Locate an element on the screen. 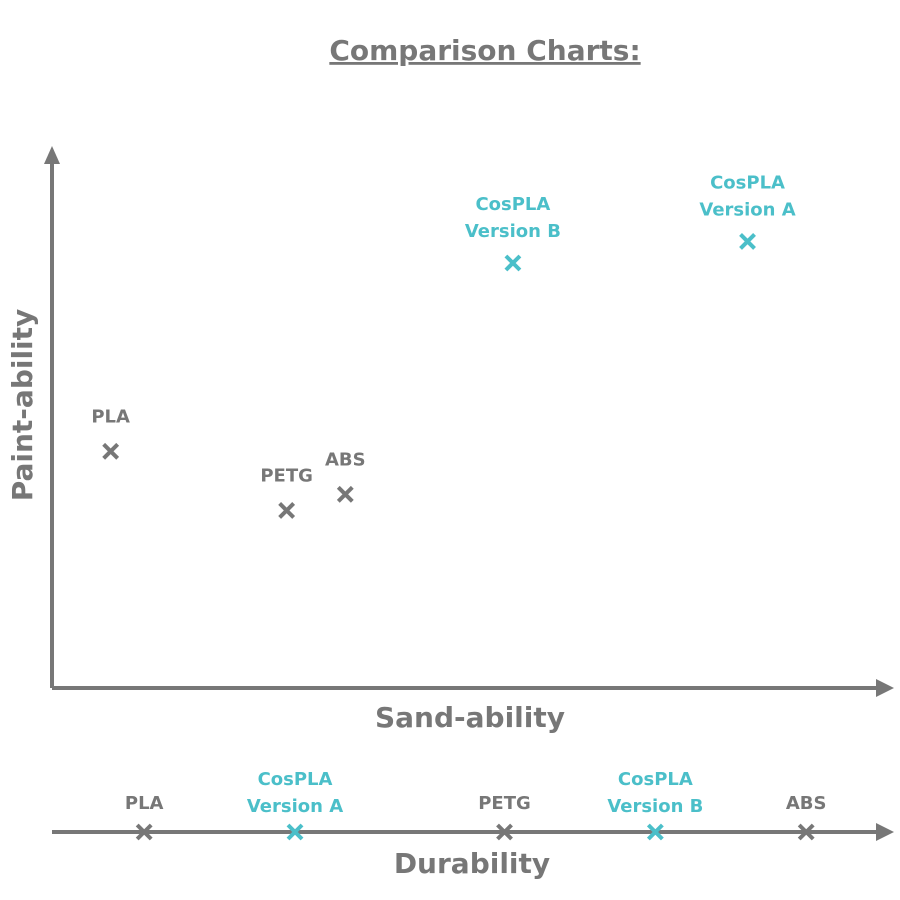 The width and height of the screenshot is (900, 900). x-axis-label: Sand-ability is located at coordinates (470, 717).